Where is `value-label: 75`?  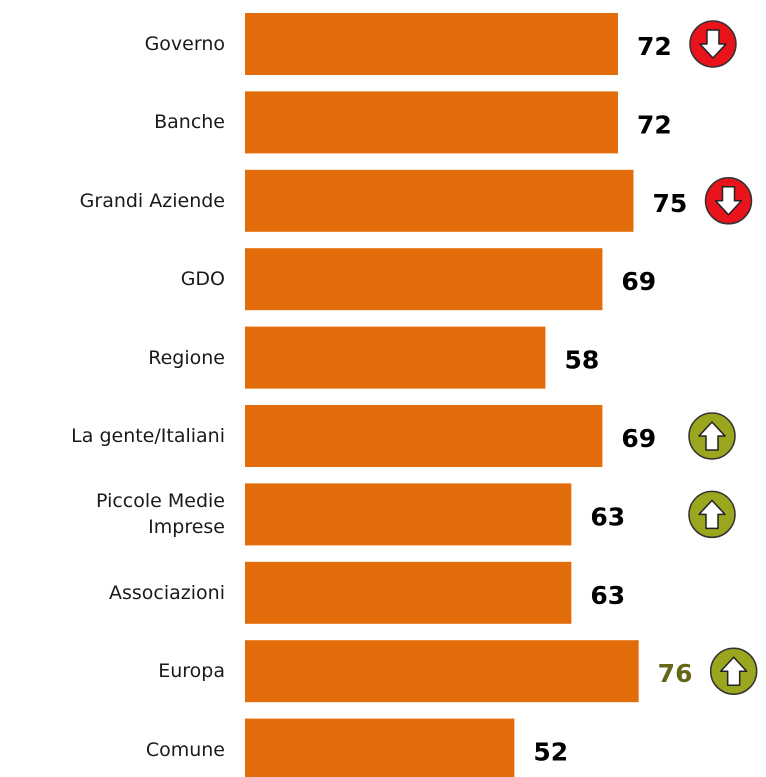
value-label: 75 is located at coordinates (670, 203).